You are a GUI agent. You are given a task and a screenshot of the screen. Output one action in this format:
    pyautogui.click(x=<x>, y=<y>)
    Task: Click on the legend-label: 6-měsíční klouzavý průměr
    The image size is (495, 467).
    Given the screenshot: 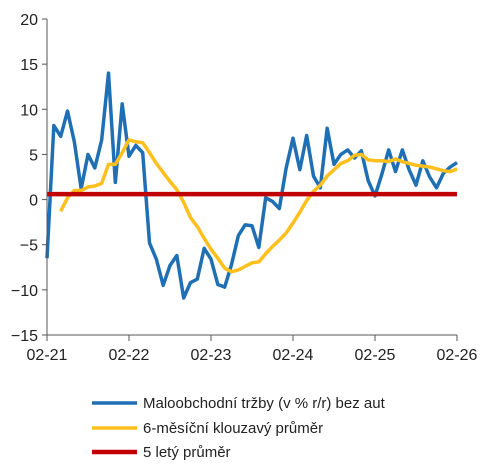 What is the action you would take?
    pyautogui.click(x=233, y=428)
    